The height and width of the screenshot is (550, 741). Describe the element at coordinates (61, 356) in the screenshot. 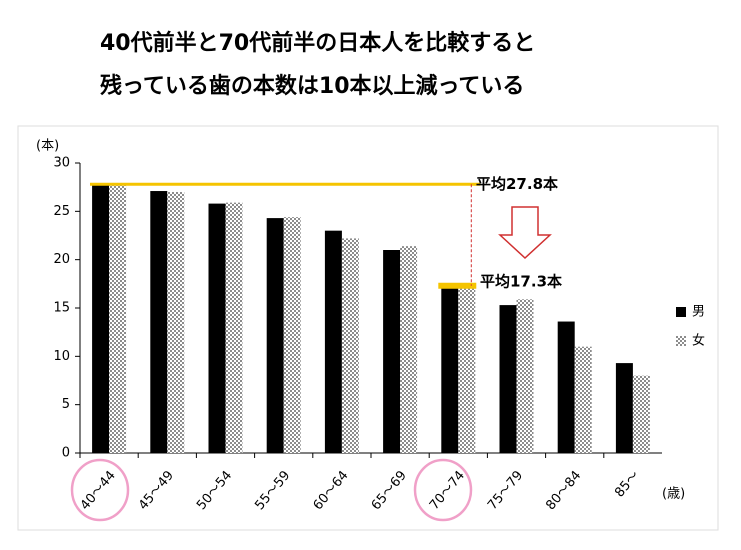

I see `y-tick-label: 10` at that location.